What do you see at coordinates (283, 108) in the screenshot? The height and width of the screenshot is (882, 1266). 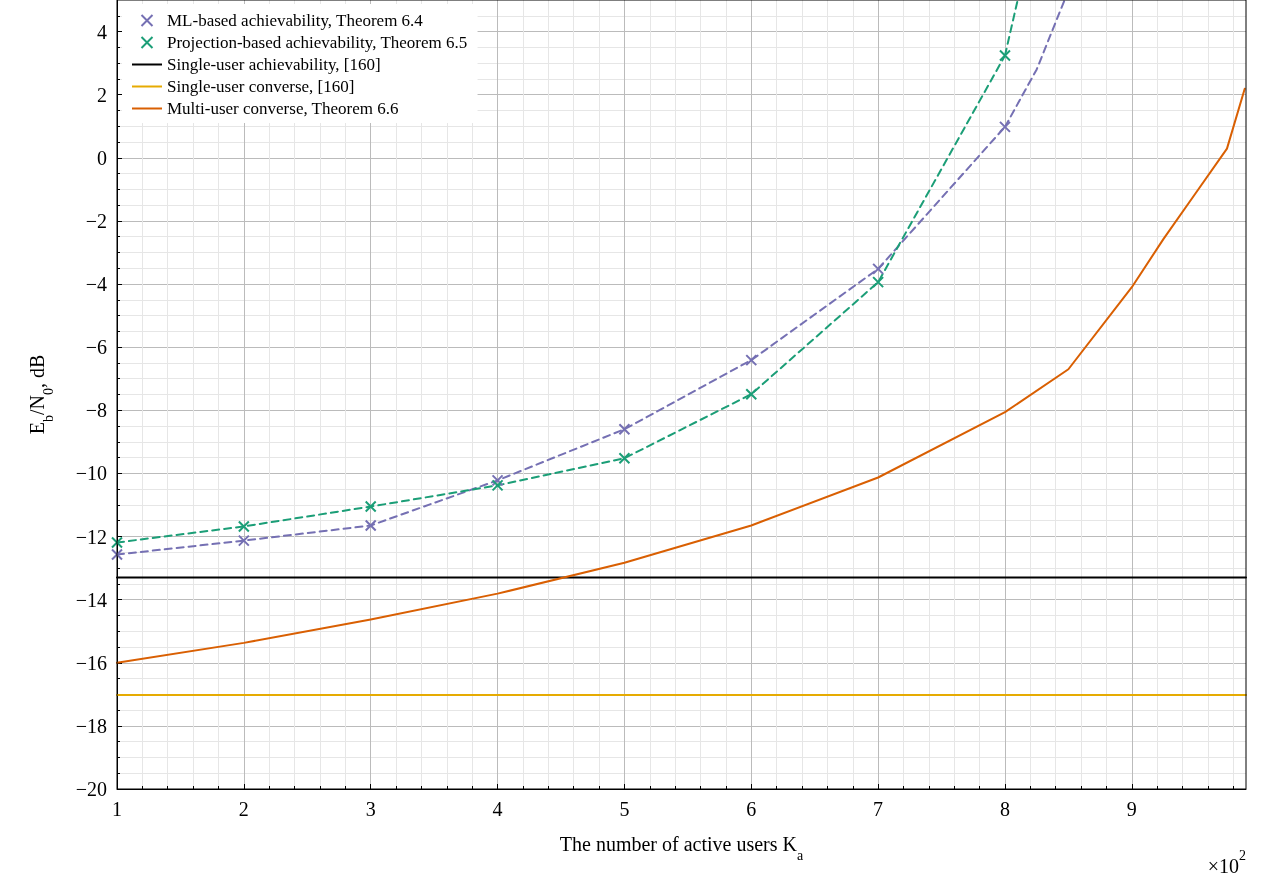 I see `legend-label: Multi-user converse, Theorem 6.6` at bounding box center [283, 108].